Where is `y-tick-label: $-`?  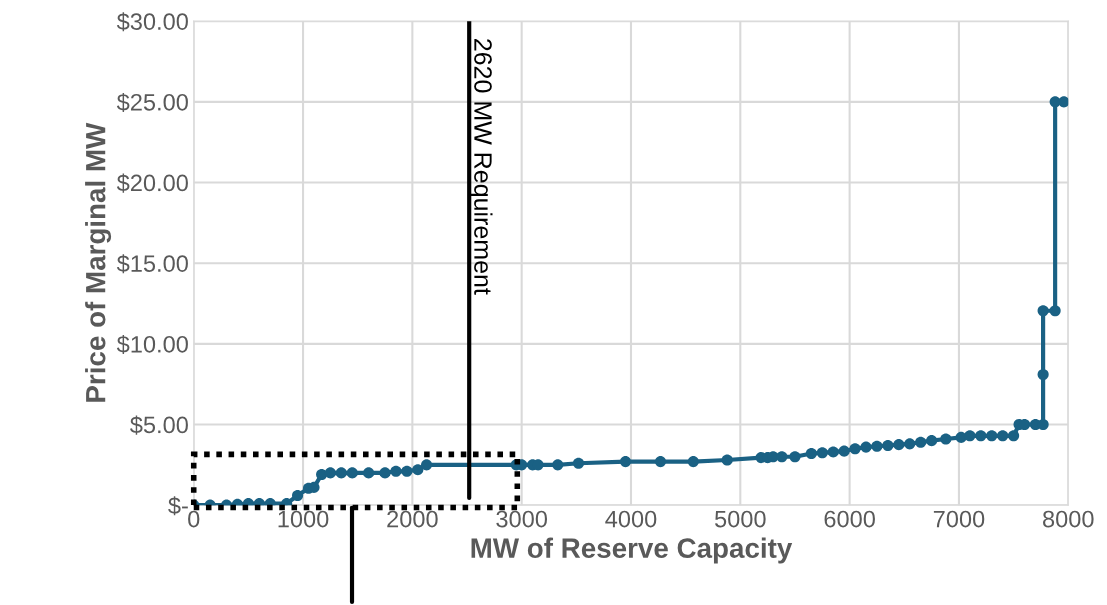
y-tick-label: $- is located at coordinates (178, 506).